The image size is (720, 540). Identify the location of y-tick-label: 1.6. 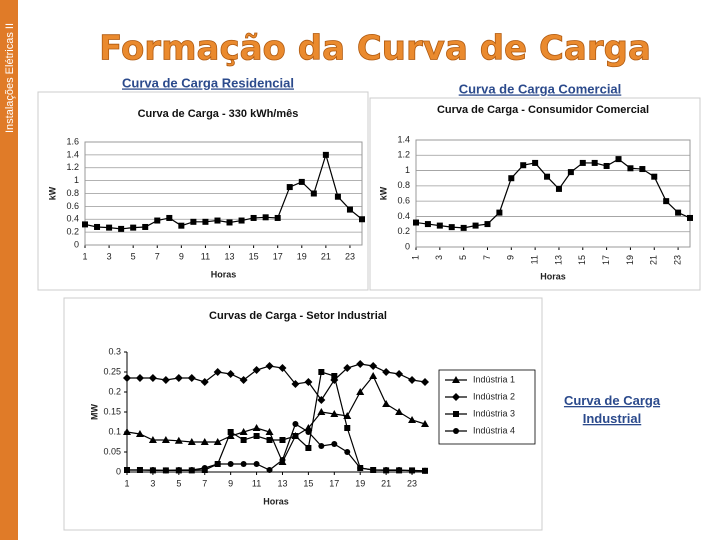
(72, 141).